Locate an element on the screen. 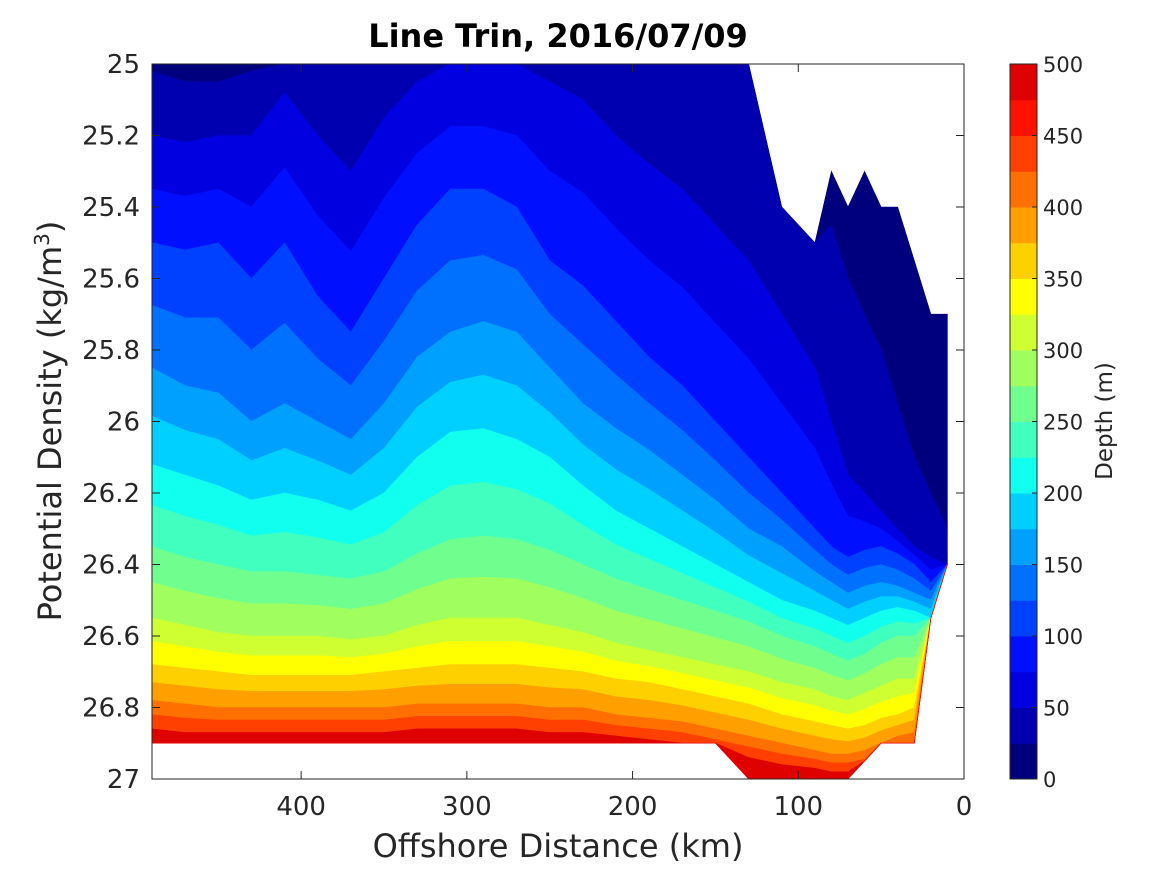  colorbar-tick-label: 150 is located at coordinates (1063, 566).